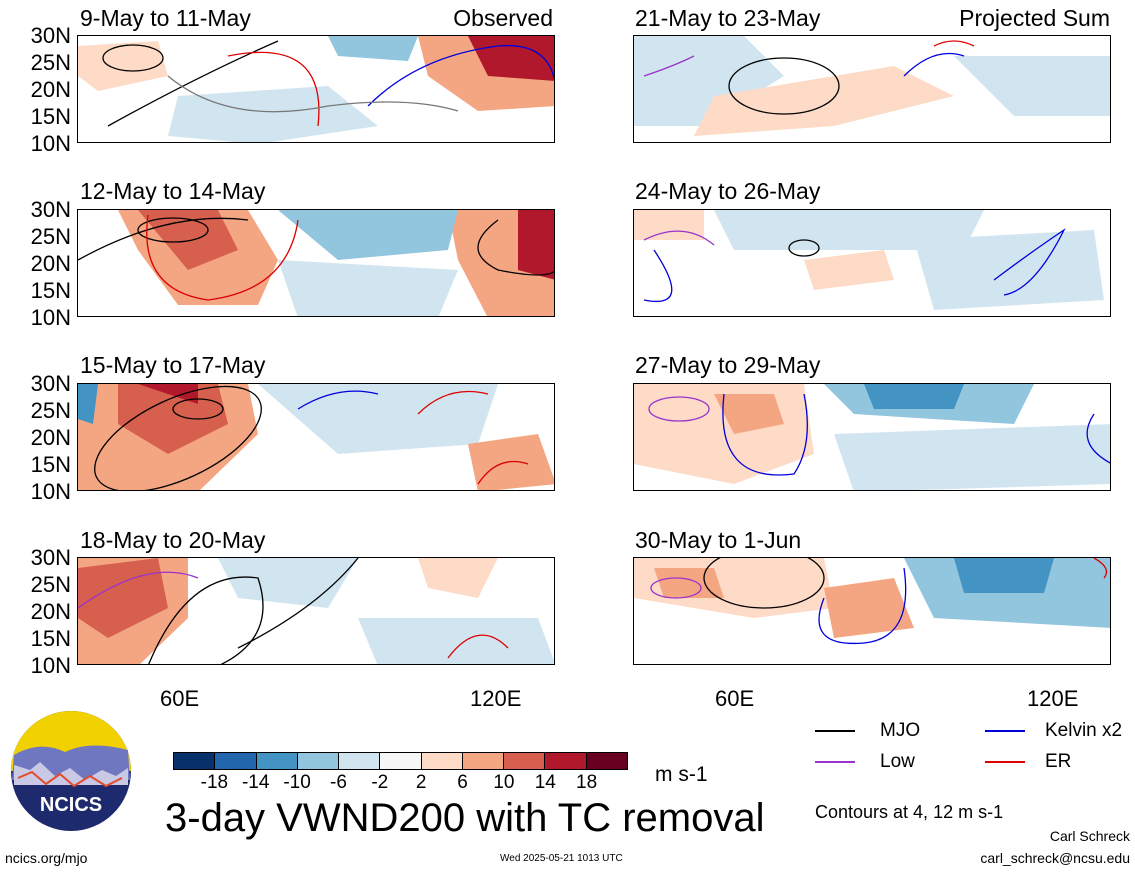 The width and height of the screenshot is (1135, 872). What do you see at coordinates (71, 771) in the screenshot?
I see `ncics-logo: NCICS` at bounding box center [71, 771].